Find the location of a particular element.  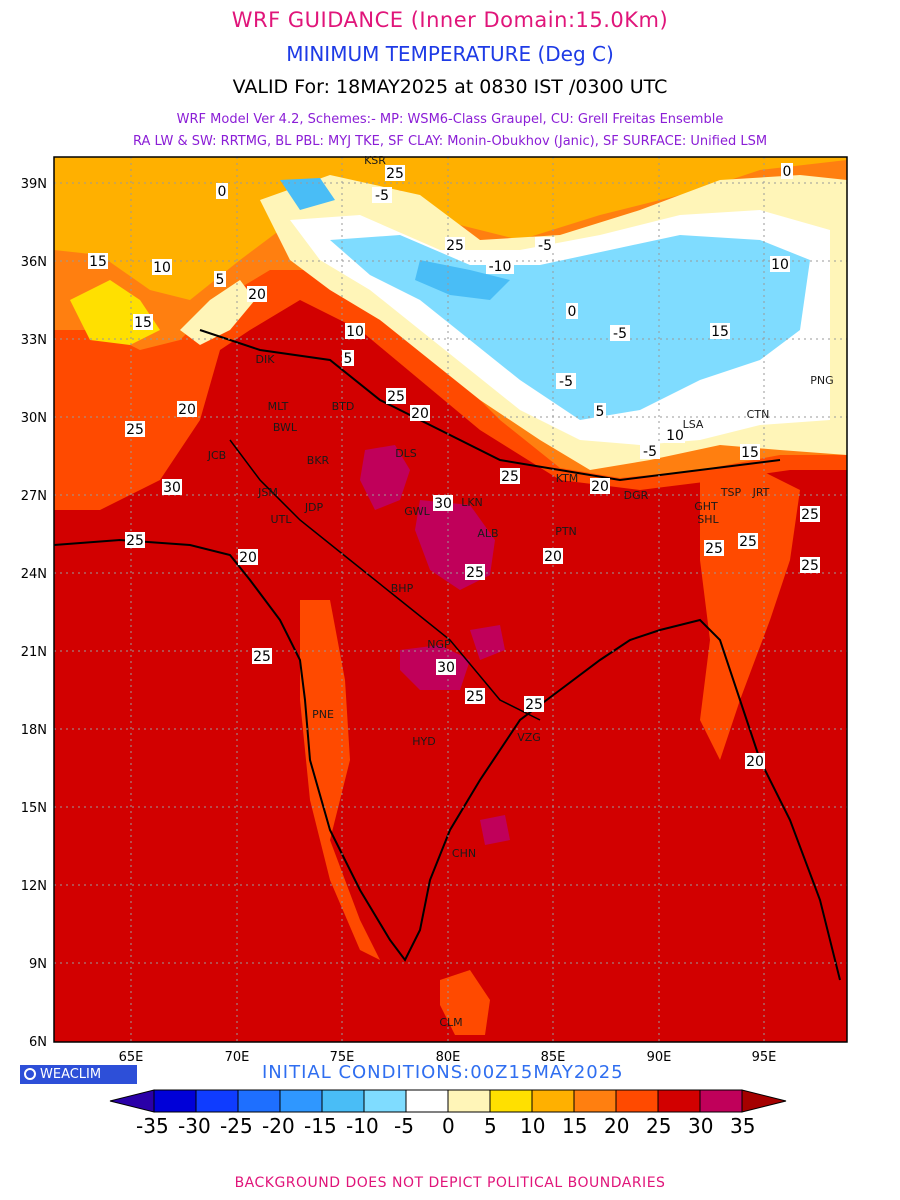

station-label: BWL is located at coordinates (285, 427).